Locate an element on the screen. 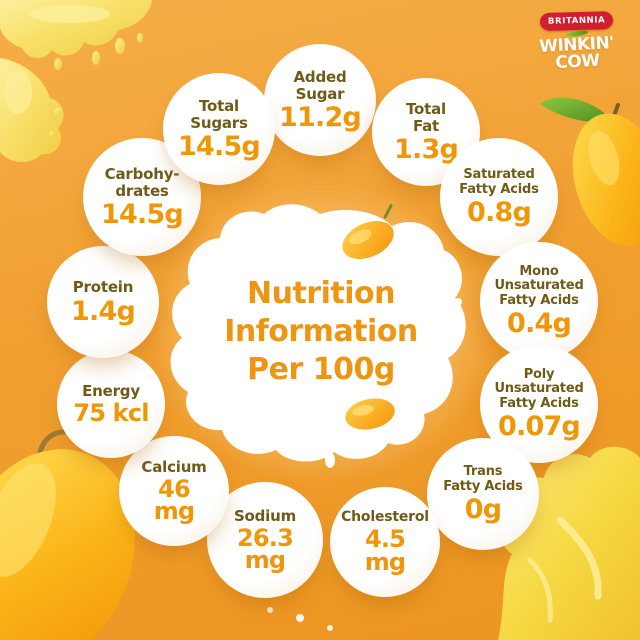  nutrient-value: 46 mg is located at coordinates (174, 500).